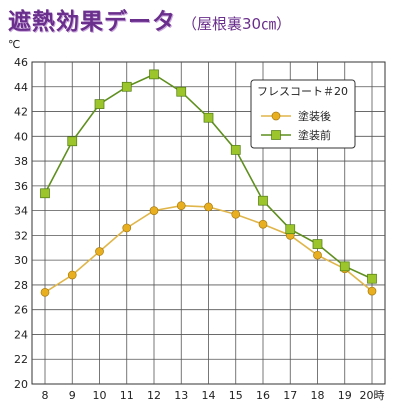 This screenshot has width=400, height=406. What do you see at coordinates (372, 395) in the screenshot?
I see `x-tick-label-12: 20時` at bounding box center [372, 395].